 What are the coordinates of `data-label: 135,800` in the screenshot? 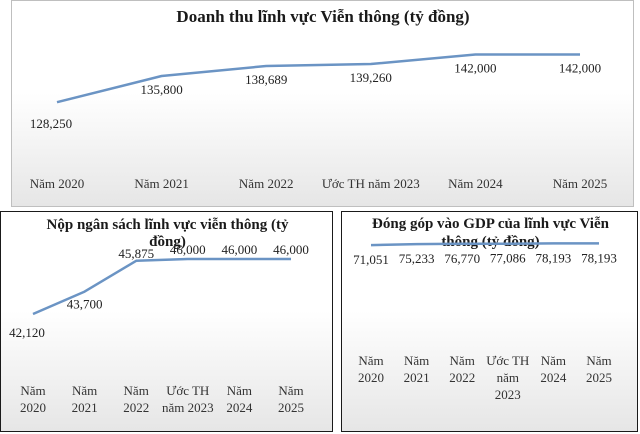 It's located at (161, 89).